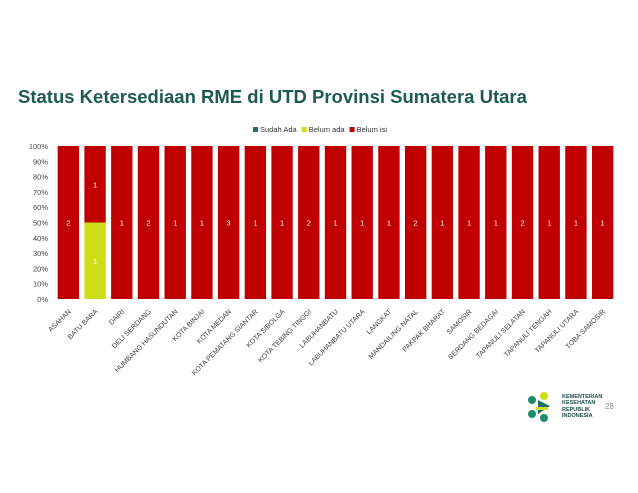  I want to click on kemenkes-logo-icon, so click(539, 407).